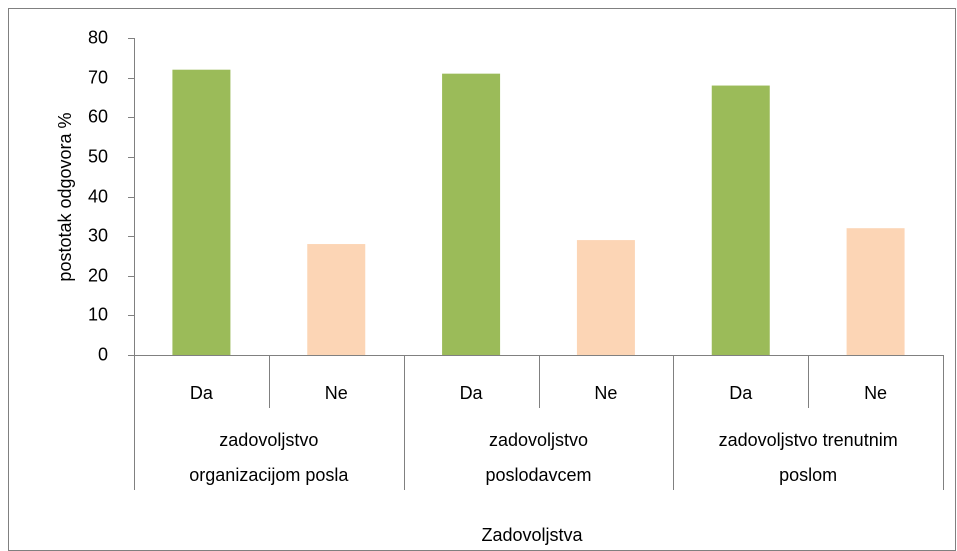  I want to click on y-tick-label: 80, so click(98, 37).